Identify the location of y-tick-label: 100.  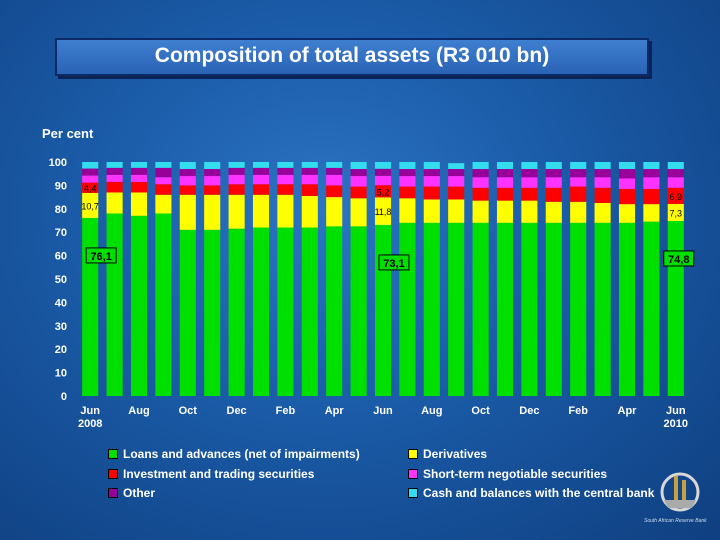
(58, 163).